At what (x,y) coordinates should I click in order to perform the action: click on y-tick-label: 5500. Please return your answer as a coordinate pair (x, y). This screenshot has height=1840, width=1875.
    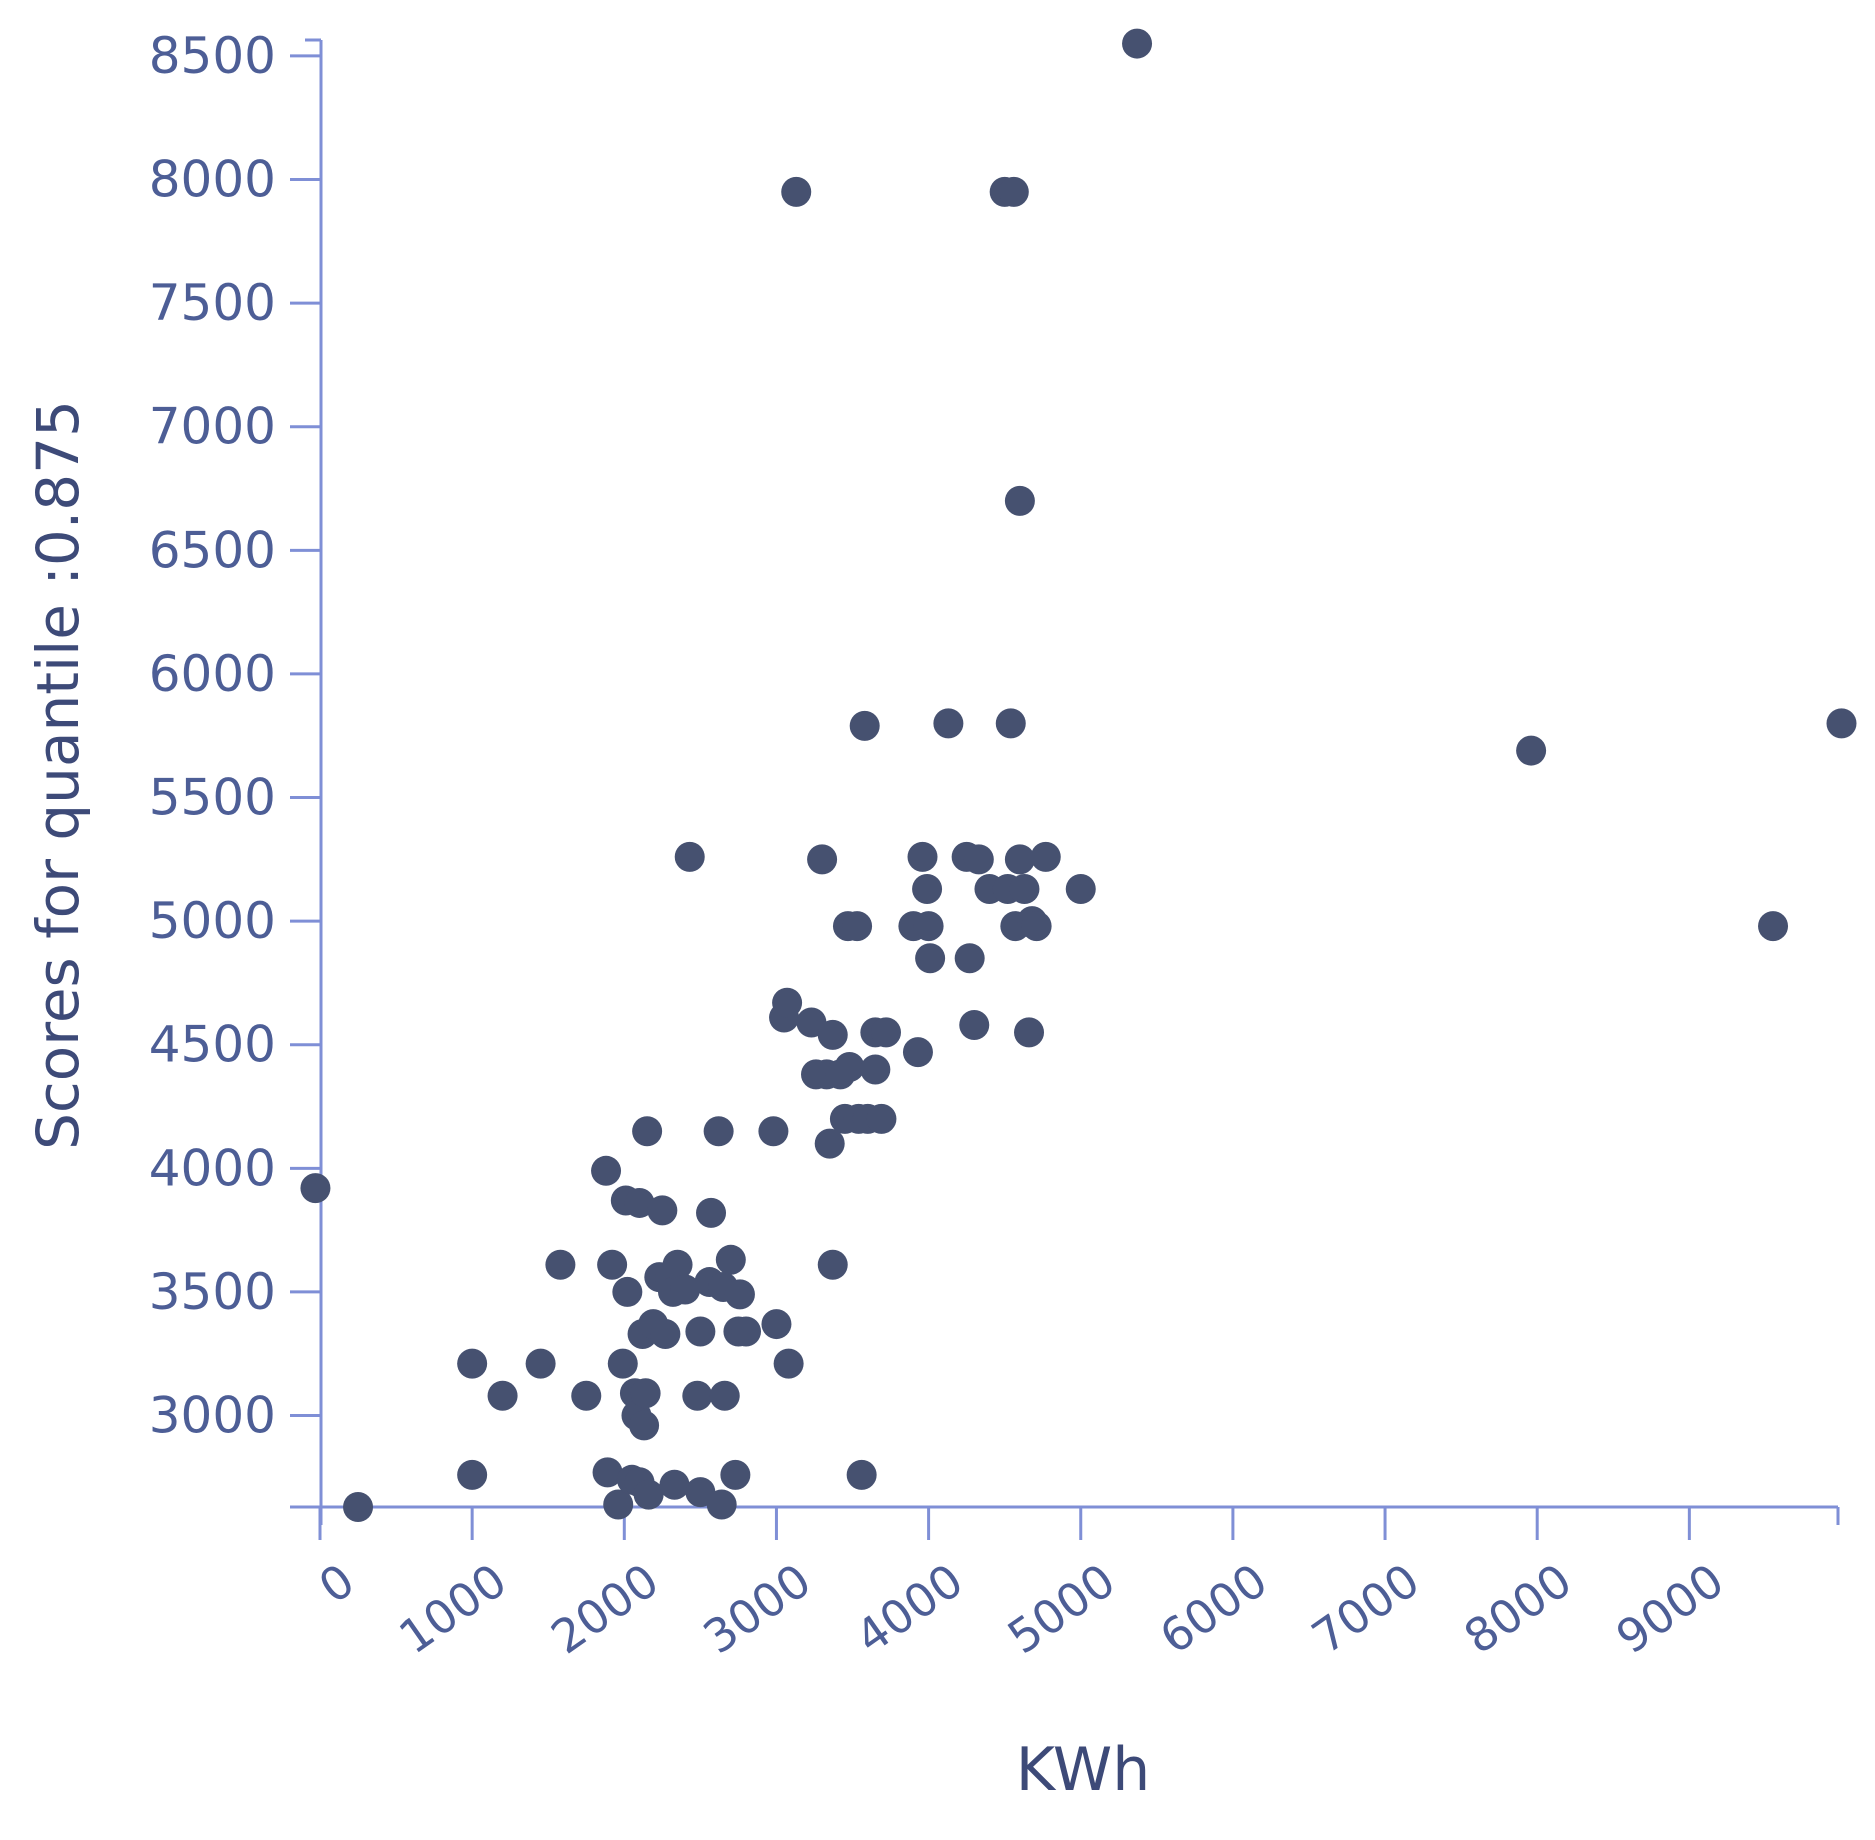
    Looking at the image, I should click on (212, 798).